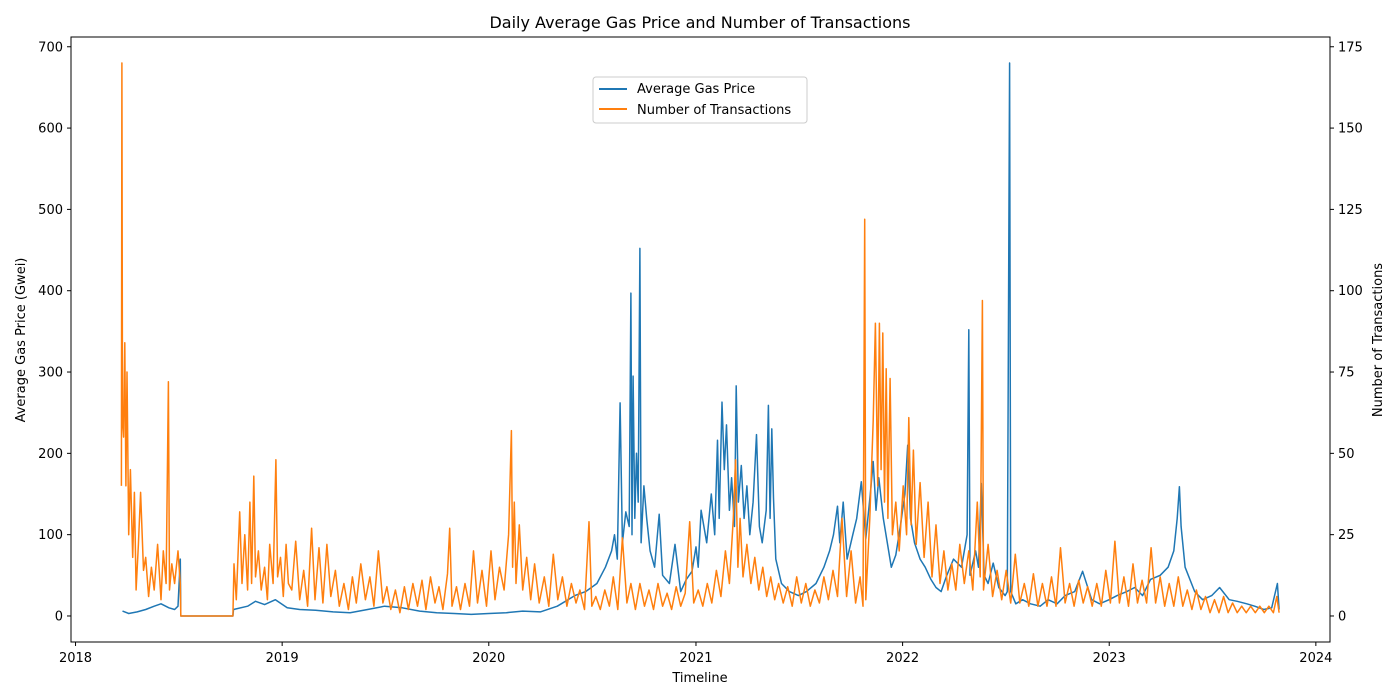 This screenshot has width=1400, height=700. Describe the element at coordinates (1346, 373) in the screenshot. I see `y-right-tick-label: 75` at that location.